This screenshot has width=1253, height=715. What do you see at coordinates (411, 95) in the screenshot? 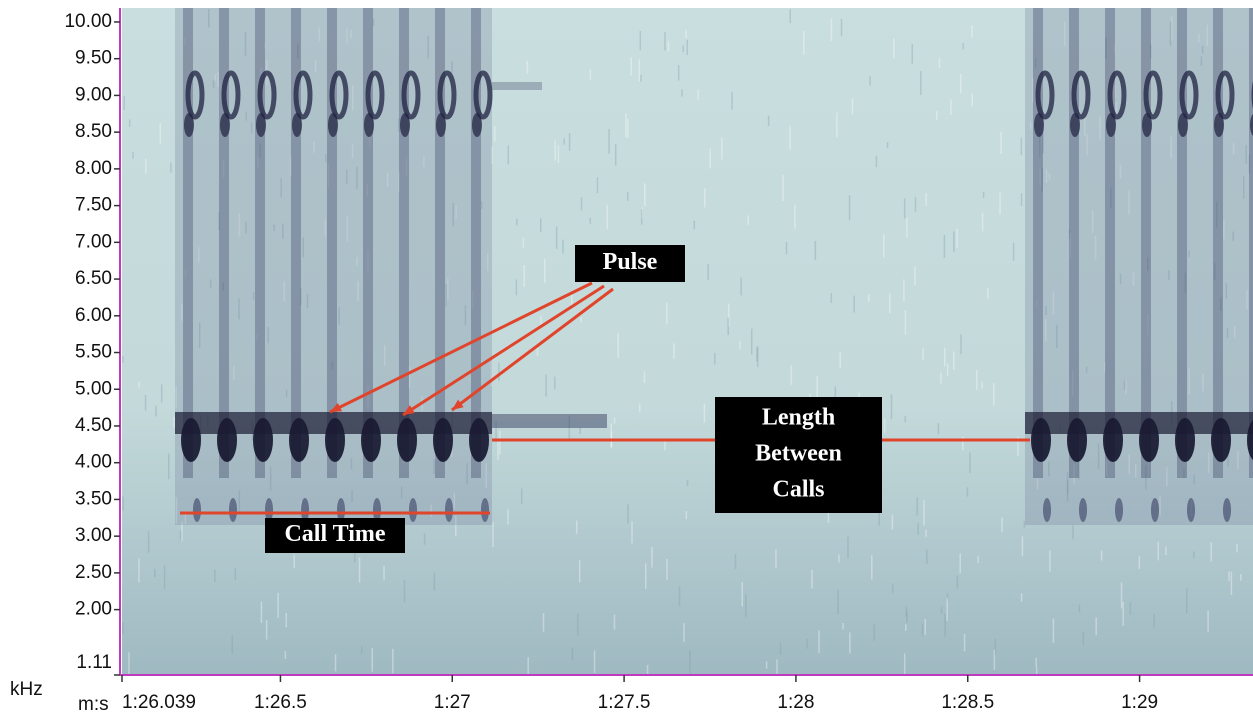
I see `pulse-high` at bounding box center [411, 95].